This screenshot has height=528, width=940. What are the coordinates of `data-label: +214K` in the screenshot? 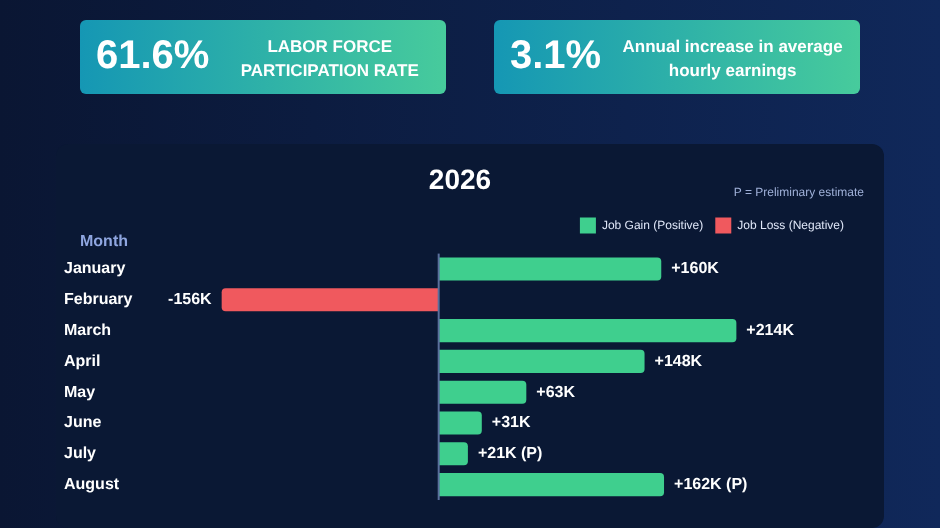 It's located at (770, 330).